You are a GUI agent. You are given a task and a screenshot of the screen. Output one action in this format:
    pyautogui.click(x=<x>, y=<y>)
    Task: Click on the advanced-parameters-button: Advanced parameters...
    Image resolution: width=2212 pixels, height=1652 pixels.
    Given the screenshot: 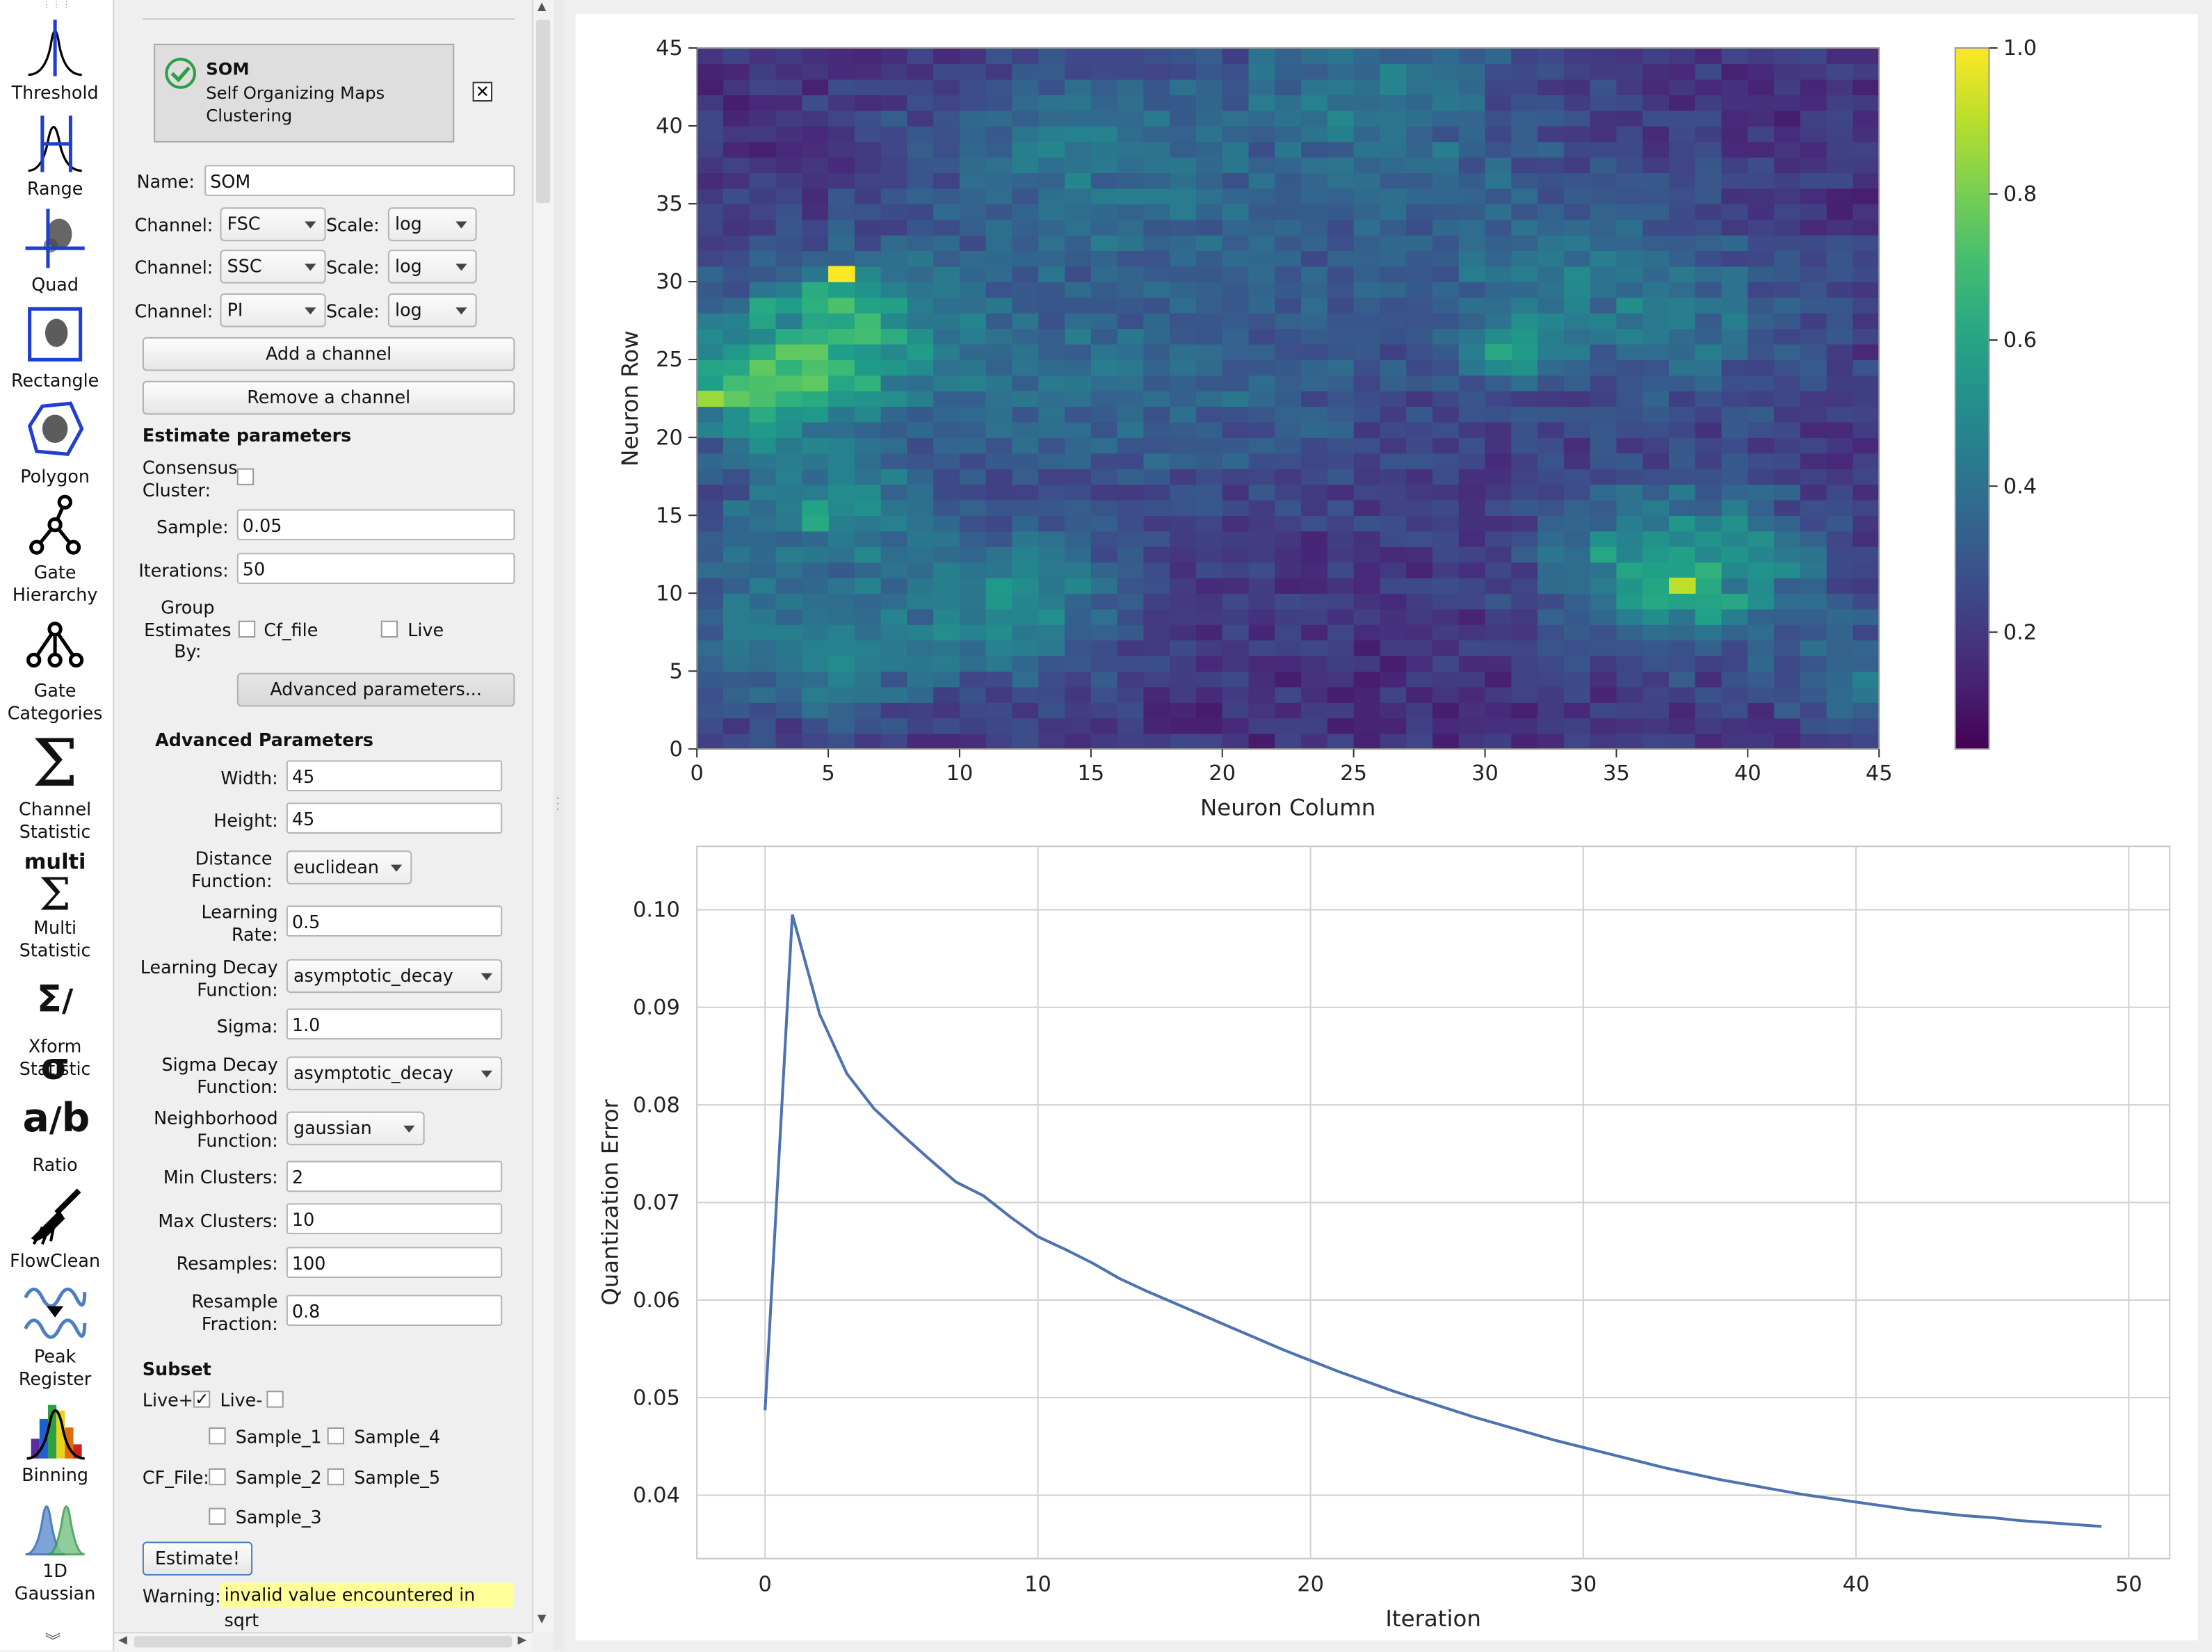 What is the action you would take?
    pyautogui.click(x=375, y=689)
    